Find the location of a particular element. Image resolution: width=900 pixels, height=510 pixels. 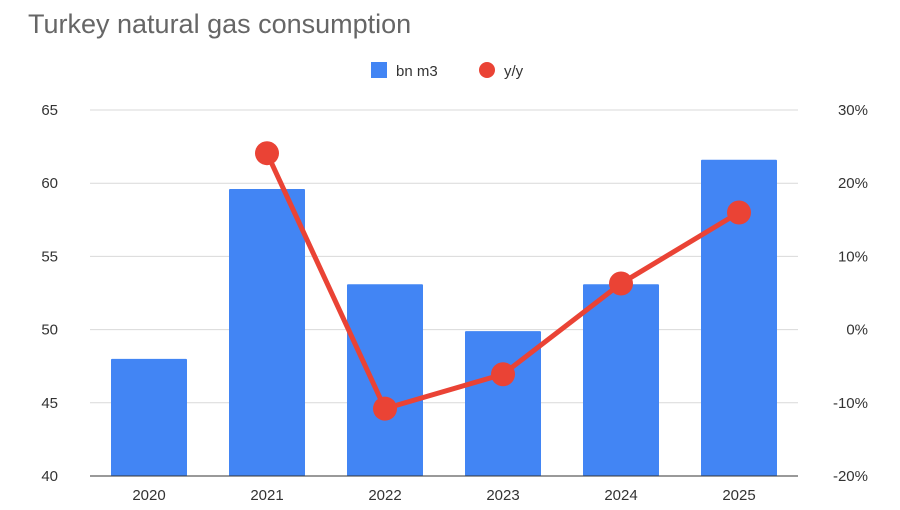

legend-label-yy: y/y is located at coordinates (514, 71).